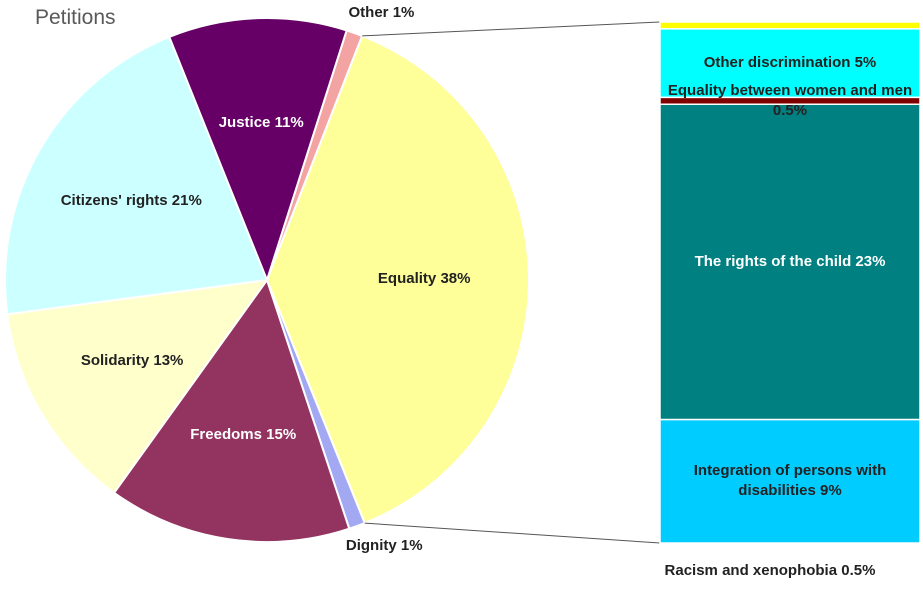 The height and width of the screenshot is (597, 923). What do you see at coordinates (777, 63) in the screenshot?
I see `bar-name: Other discrimination` at bounding box center [777, 63].